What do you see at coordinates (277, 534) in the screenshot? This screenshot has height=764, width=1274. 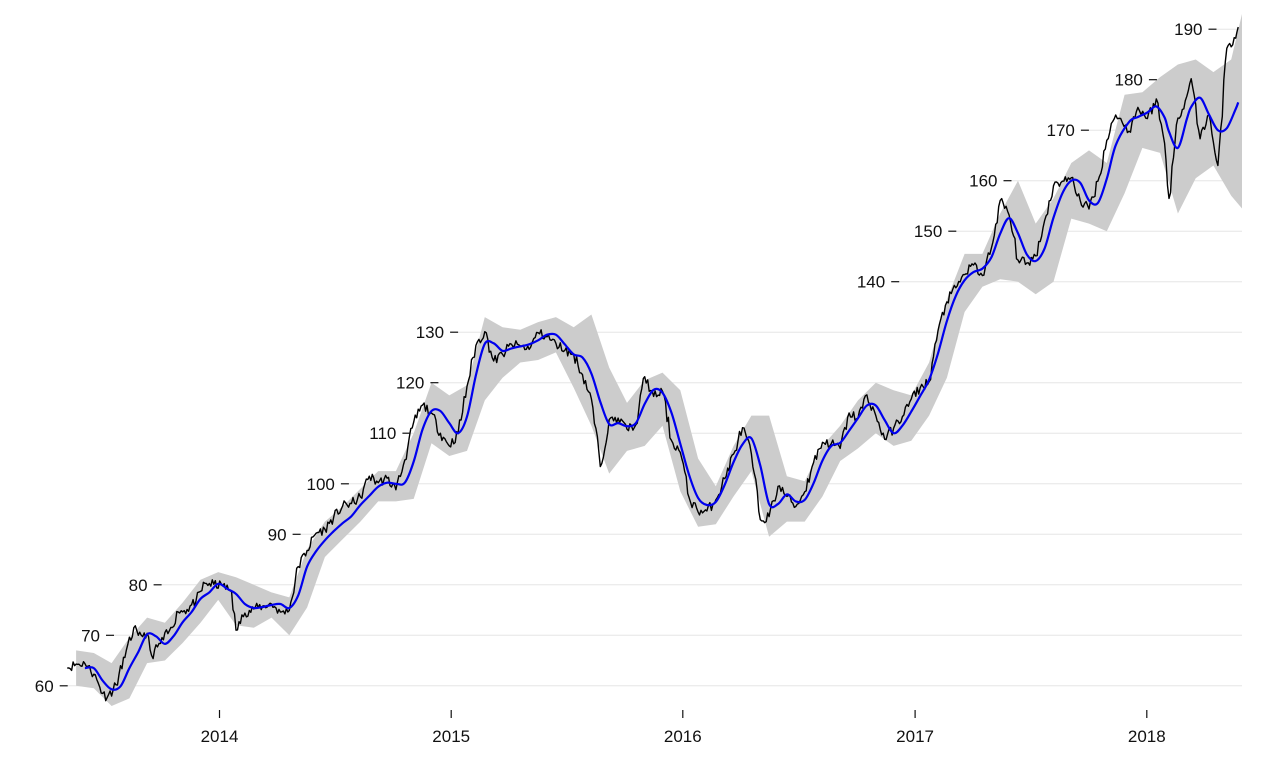 I see `y-tick-label-90: 90` at bounding box center [277, 534].